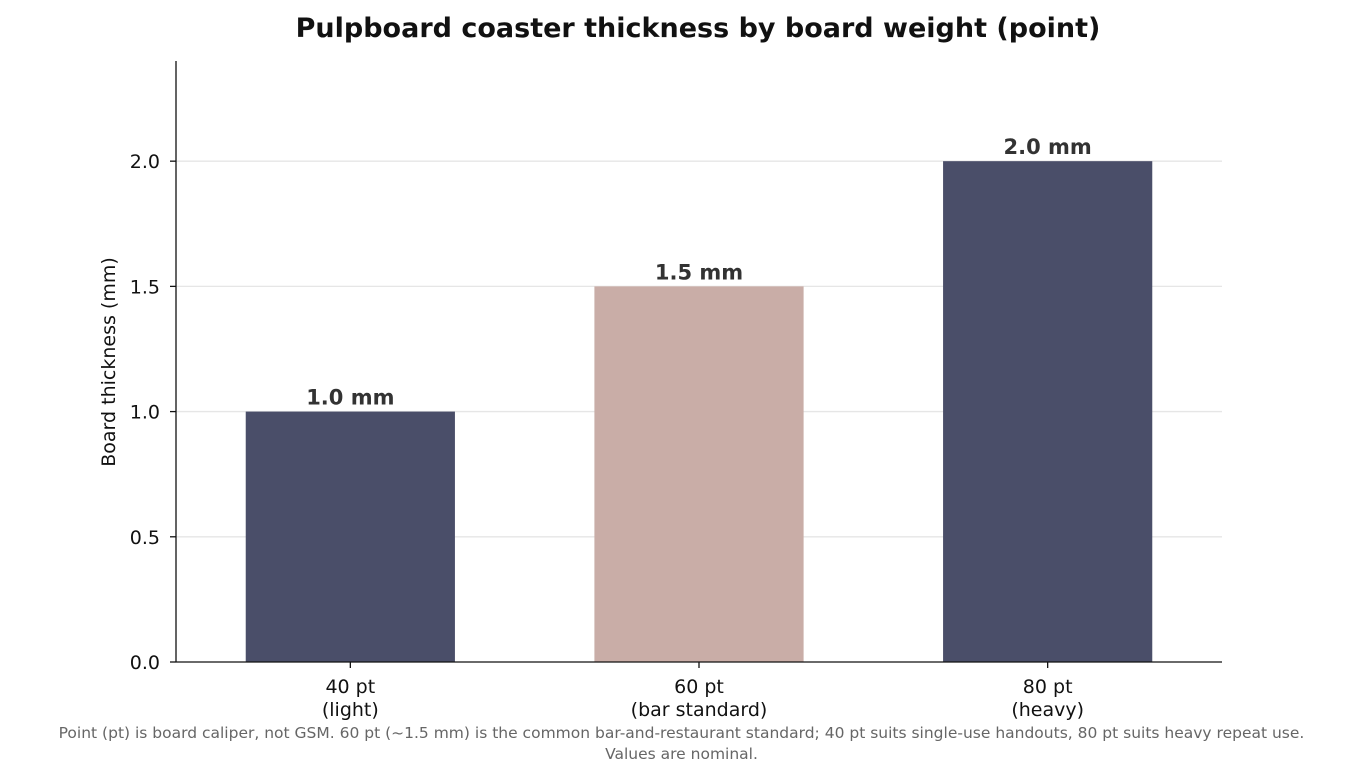 This screenshot has width=1363, height=777. What do you see at coordinates (350, 710) in the screenshot?
I see `x-tick-label: (light)` at bounding box center [350, 710].